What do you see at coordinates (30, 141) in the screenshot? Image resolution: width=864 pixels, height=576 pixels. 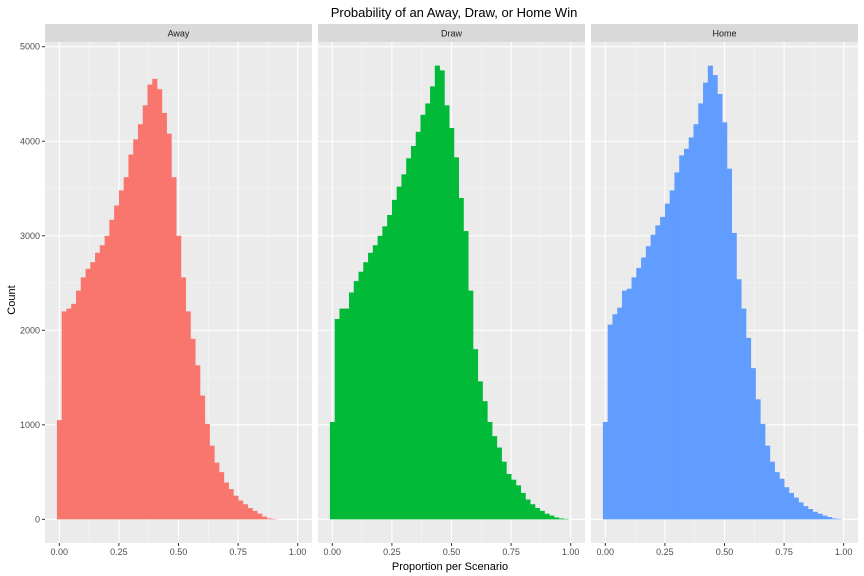 I see `y-tick-label: 4000` at bounding box center [30, 141].